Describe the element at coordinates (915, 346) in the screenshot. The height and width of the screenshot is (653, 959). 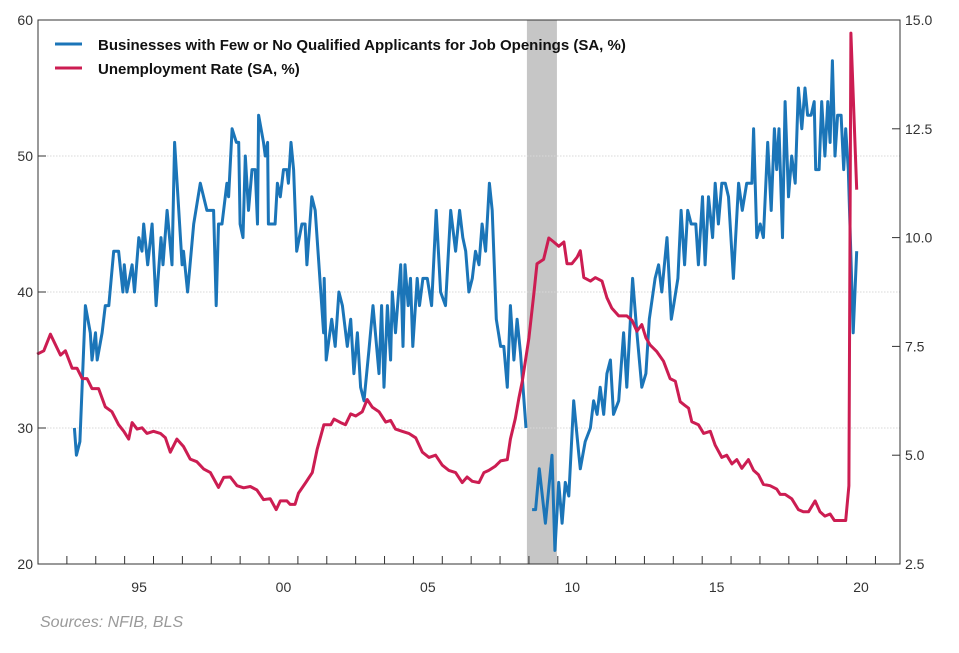
I see `right-axis-tick-label: 7.5` at that location.